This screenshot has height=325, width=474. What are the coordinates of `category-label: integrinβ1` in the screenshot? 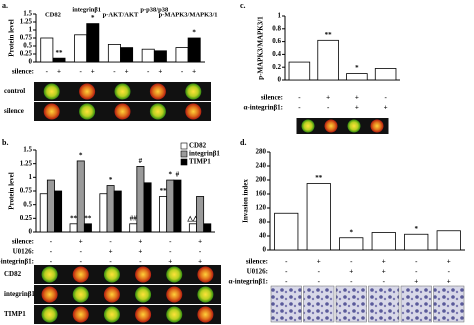 It's located at (86, 9).